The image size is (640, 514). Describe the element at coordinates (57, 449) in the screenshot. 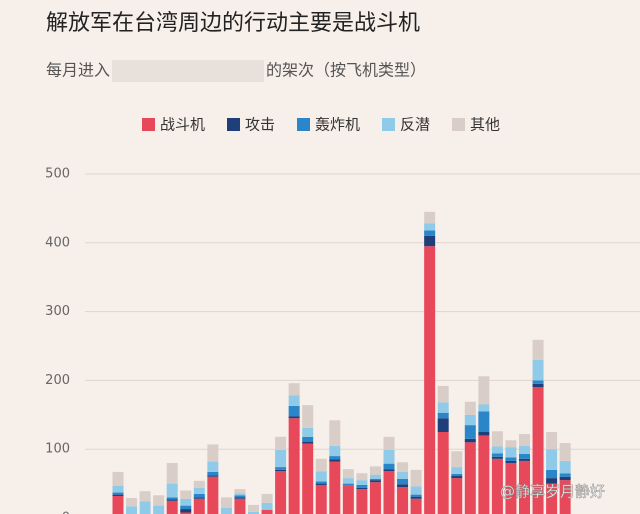

I see `y-tick-label: 100` at that location.